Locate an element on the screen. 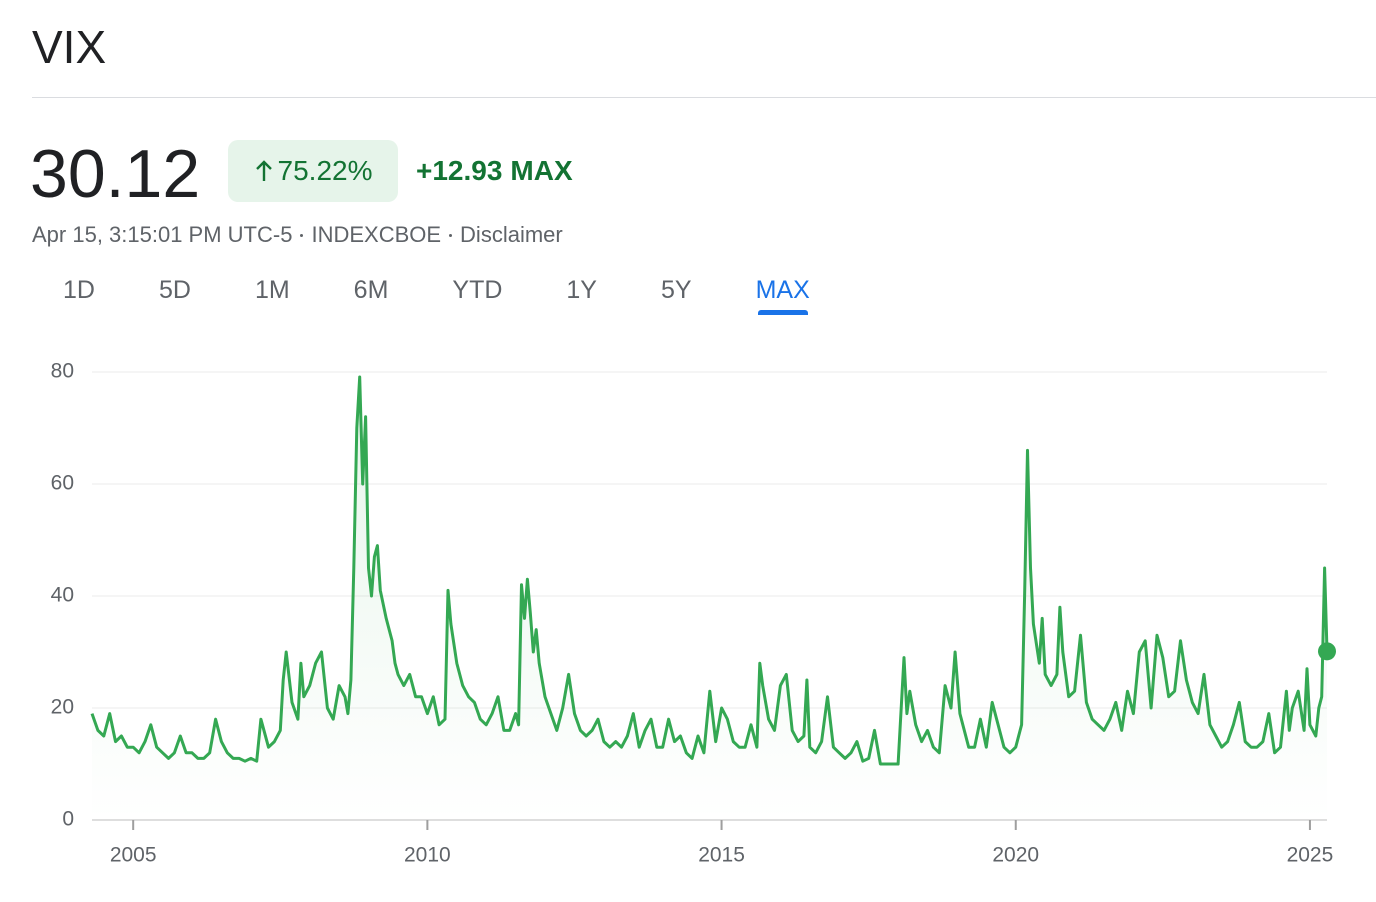 Image resolution: width=1376 pixels, height=902 pixels. last-point is located at coordinates (1327, 651).